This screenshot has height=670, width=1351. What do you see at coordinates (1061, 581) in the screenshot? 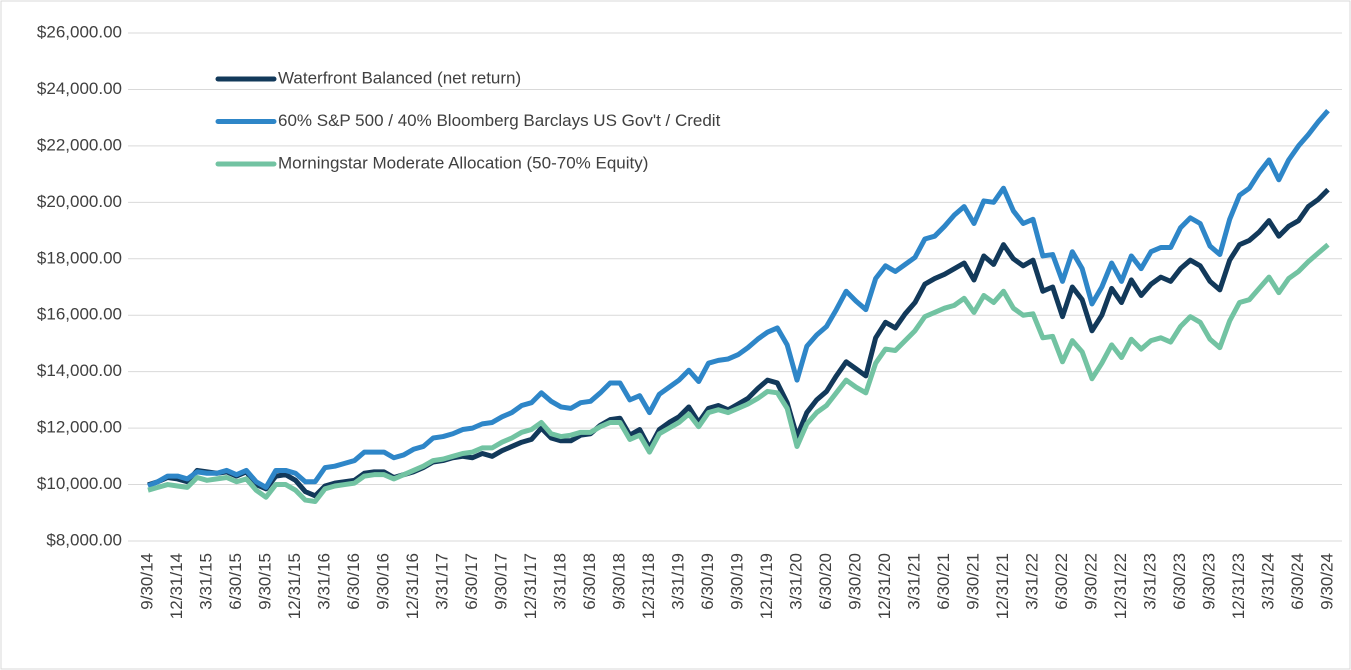
I see `x-tick-label: 6/30/22` at bounding box center [1061, 581].